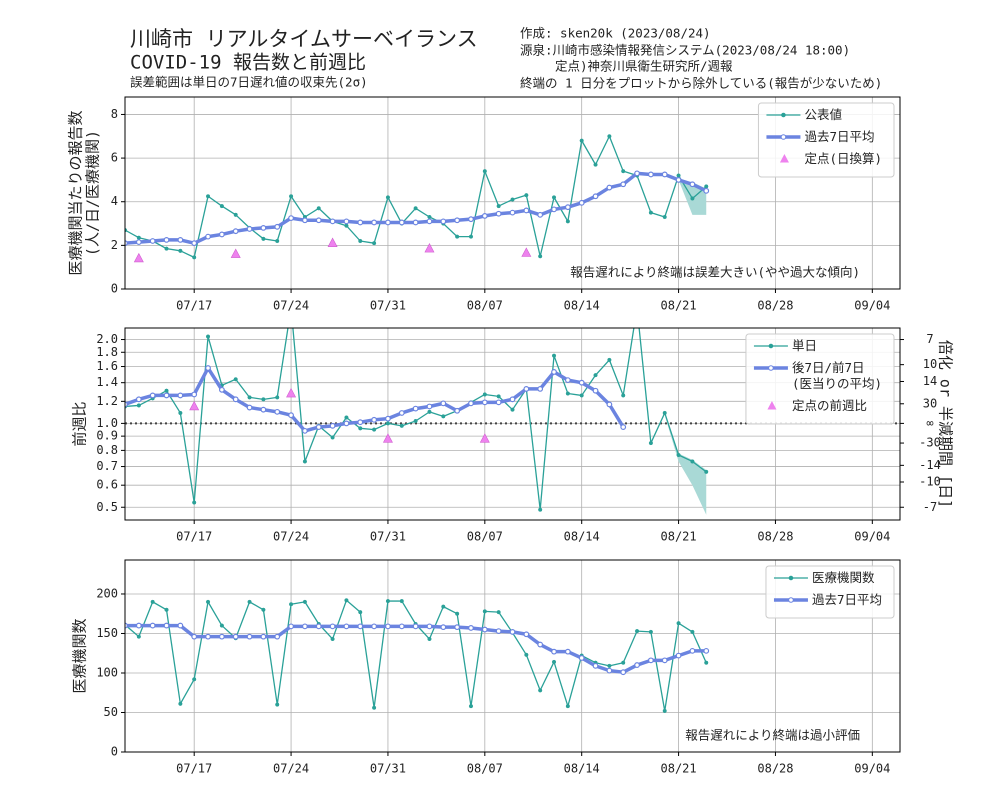 The image size is (1000, 800). I want to click on y-tick-label: 150, so click(107, 633).